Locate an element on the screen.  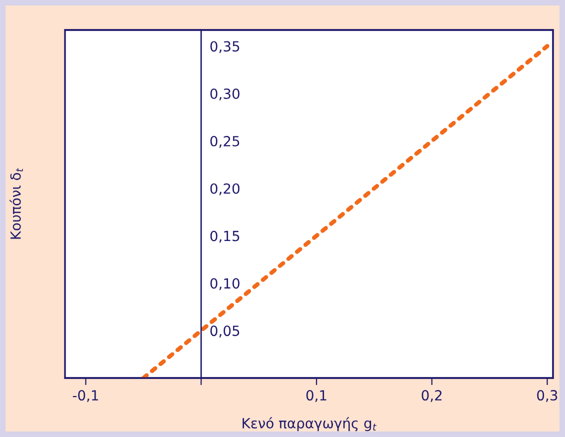
y-tick-label: 0,35 is located at coordinates (225, 47).